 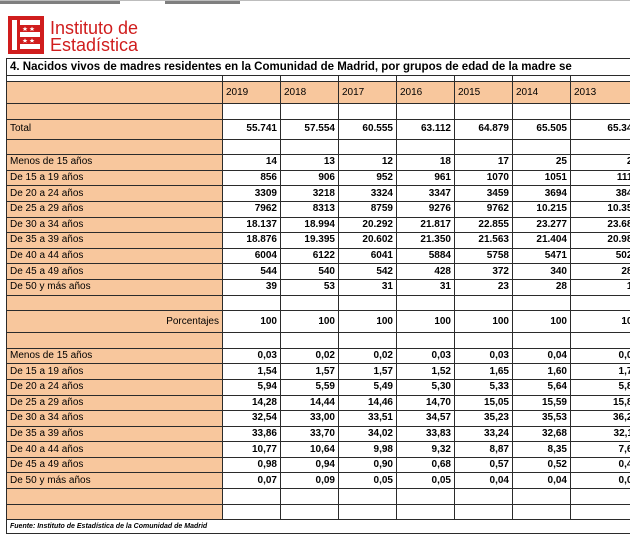 I want to click on cell-value: 0,94, so click(x=309, y=465).